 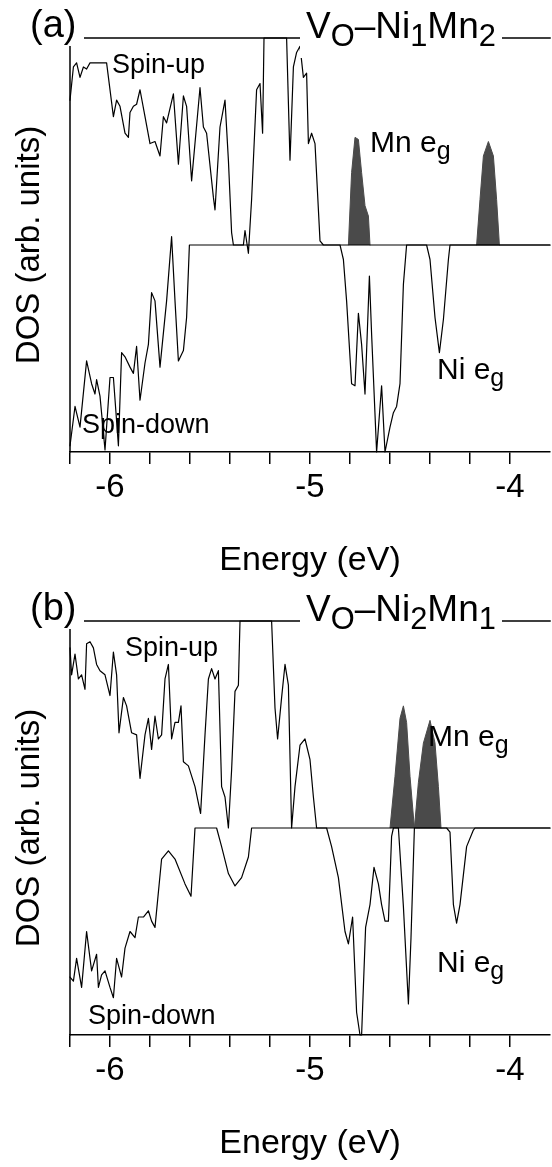 I want to click on annotation: Mn e$_{g}$, so click(x=410, y=145).